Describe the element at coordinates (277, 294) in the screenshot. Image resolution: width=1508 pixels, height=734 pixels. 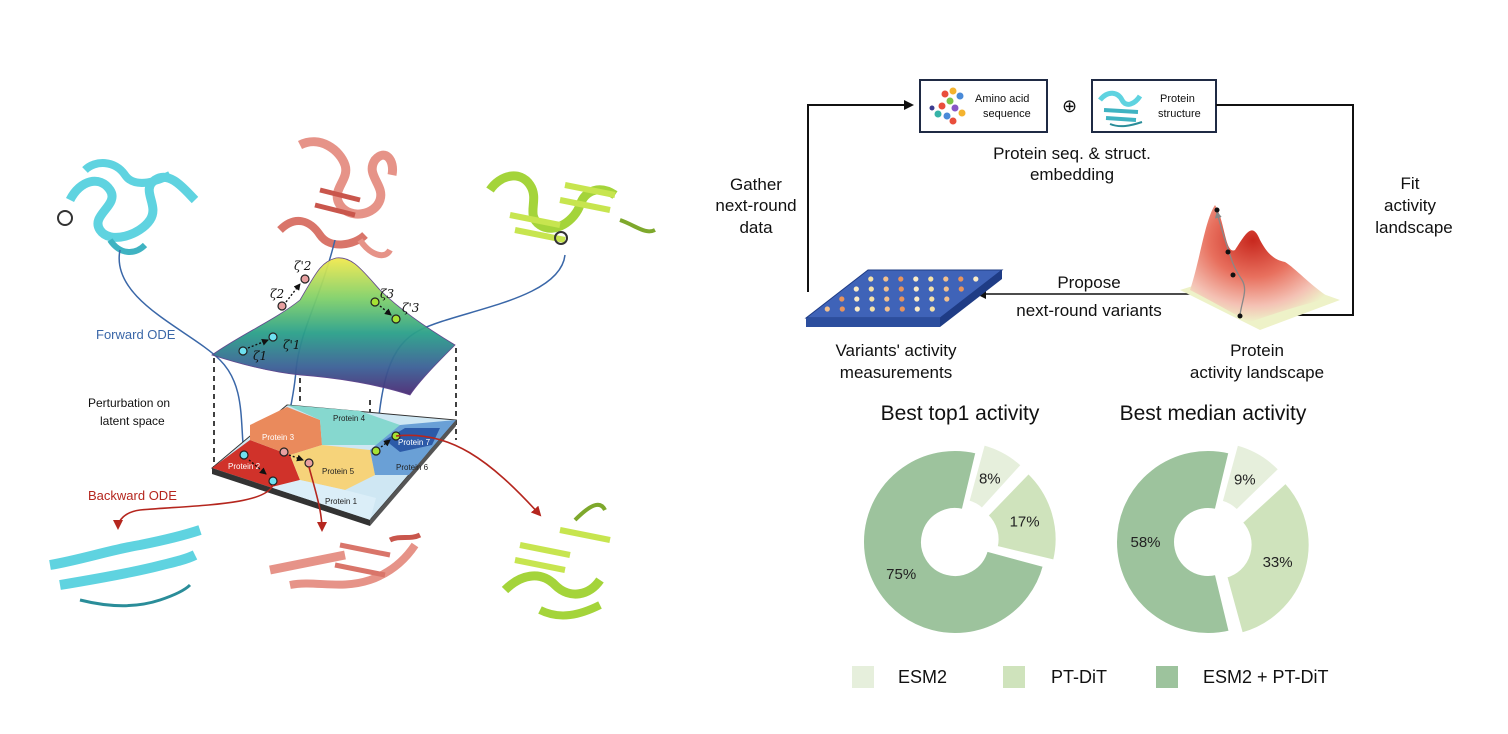
I see `zeta-2-label: ζ2` at that location.